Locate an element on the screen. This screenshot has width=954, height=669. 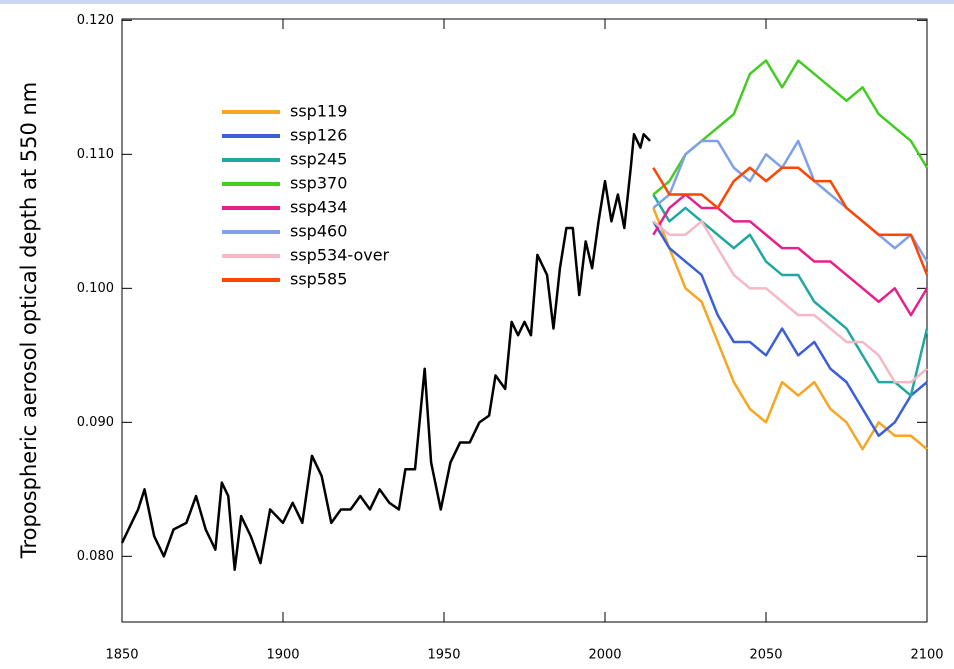
y-tick-label: 0.110 is located at coordinates (95, 154).